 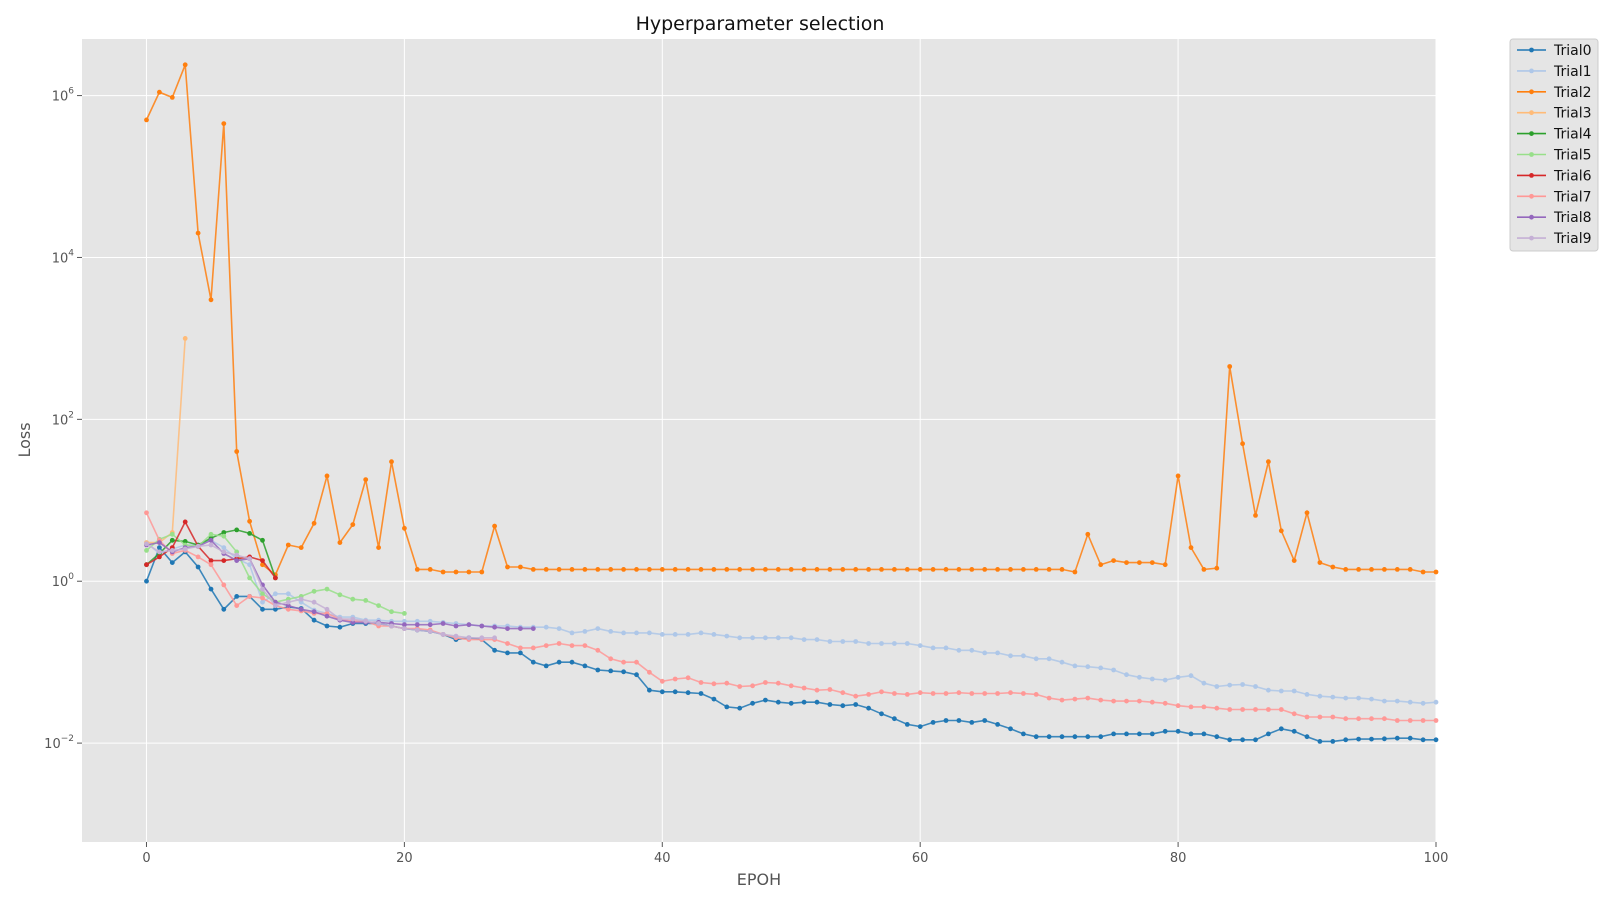 What do you see at coordinates (320, 591) in the screenshot?
I see `series-trial9` at bounding box center [320, 591].